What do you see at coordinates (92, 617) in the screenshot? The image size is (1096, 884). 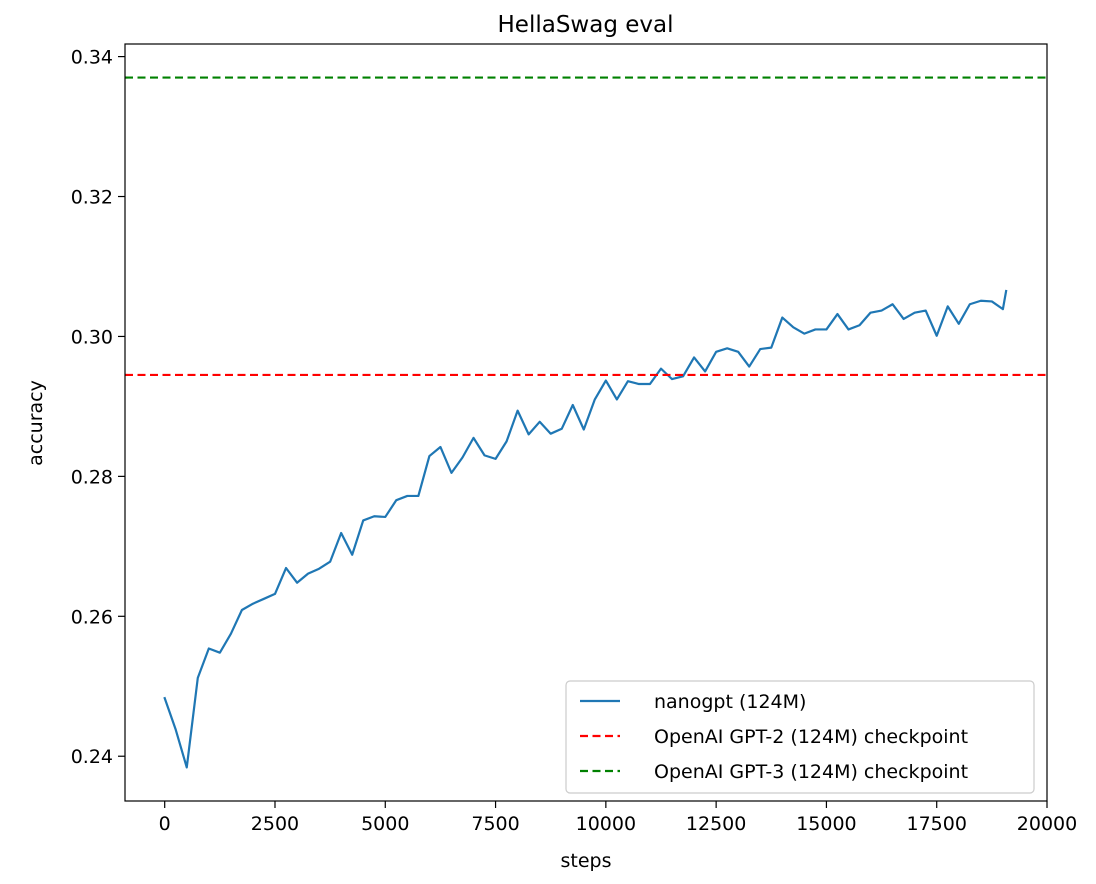 I see `y-tick-label: 0.26` at bounding box center [92, 617].